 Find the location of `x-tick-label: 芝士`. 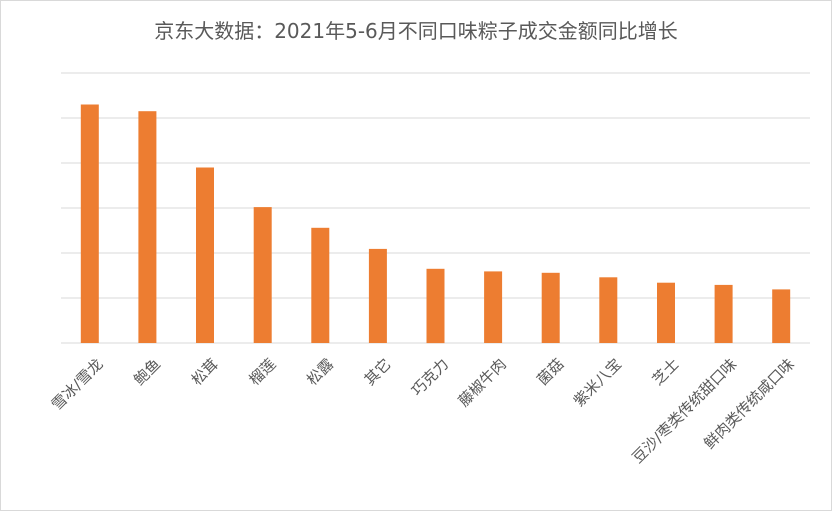

x-tick-label: 芝士 is located at coordinates (666, 372).